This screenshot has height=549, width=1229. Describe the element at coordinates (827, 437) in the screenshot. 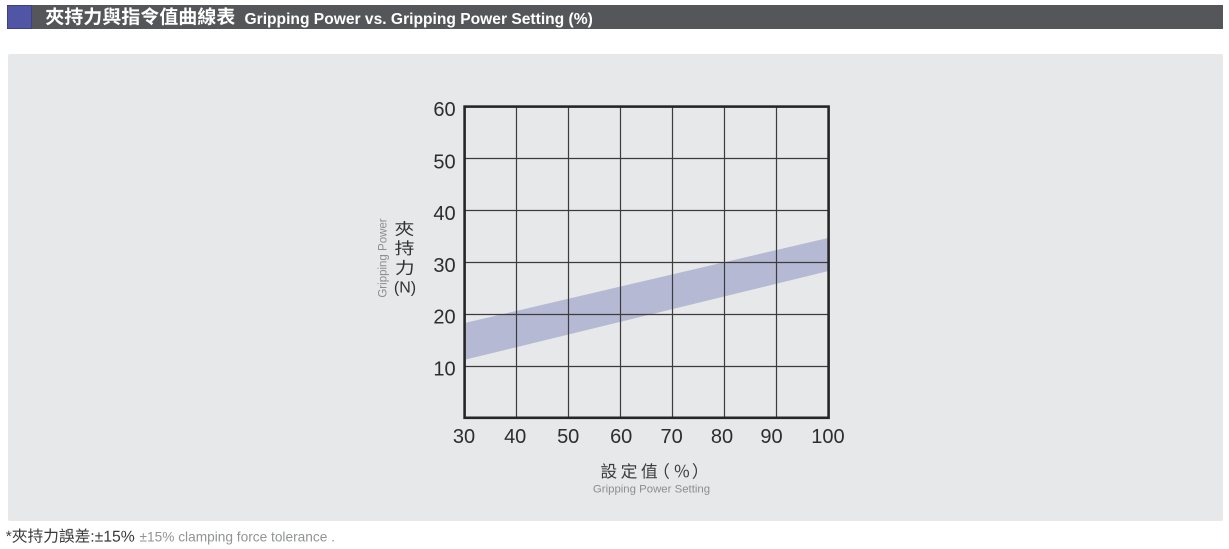

I see `svg-text: 100` at that location.